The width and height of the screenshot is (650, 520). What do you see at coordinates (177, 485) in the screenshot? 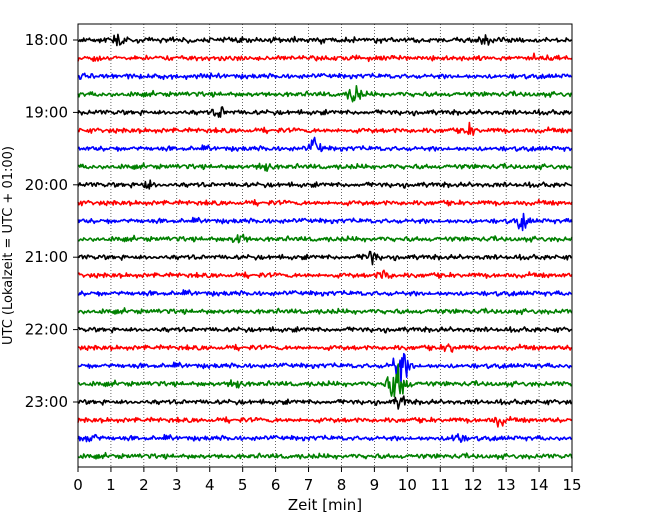
I see `x-tick-label: 3` at bounding box center [177, 485].